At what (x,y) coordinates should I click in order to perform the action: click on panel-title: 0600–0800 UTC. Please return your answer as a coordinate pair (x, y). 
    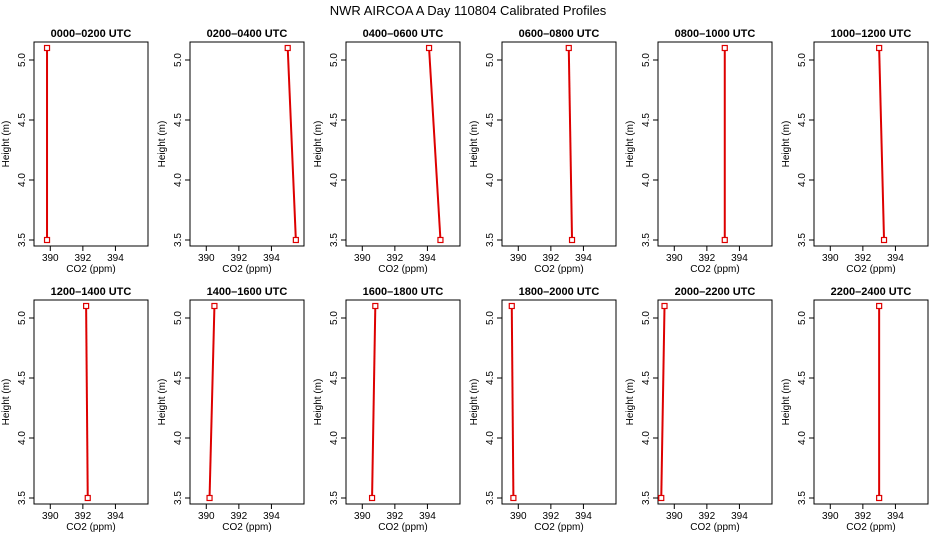
    Looking at the image, I should click on (559, 34).